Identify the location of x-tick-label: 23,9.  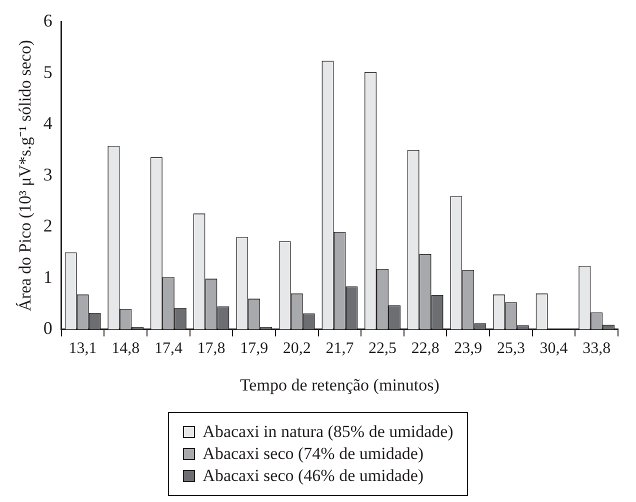
(468, 349).